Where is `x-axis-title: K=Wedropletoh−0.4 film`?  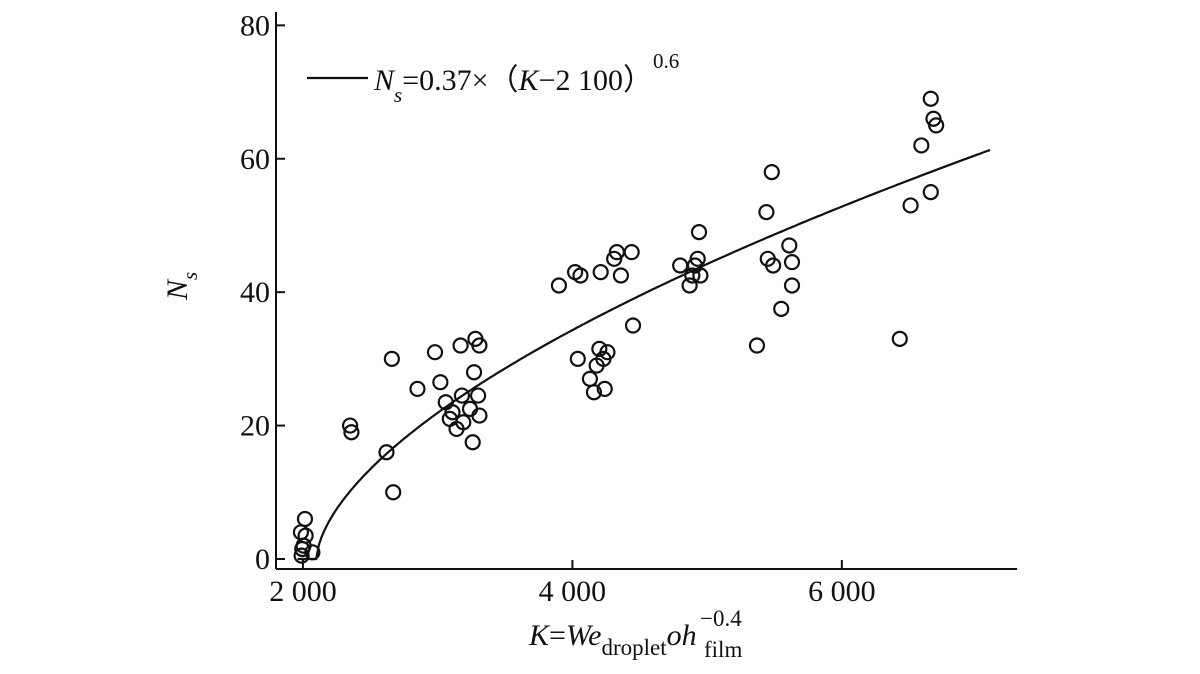
x-axis-title: K=Wedropletoh−0.4 film is located at coordinates (635, 634).